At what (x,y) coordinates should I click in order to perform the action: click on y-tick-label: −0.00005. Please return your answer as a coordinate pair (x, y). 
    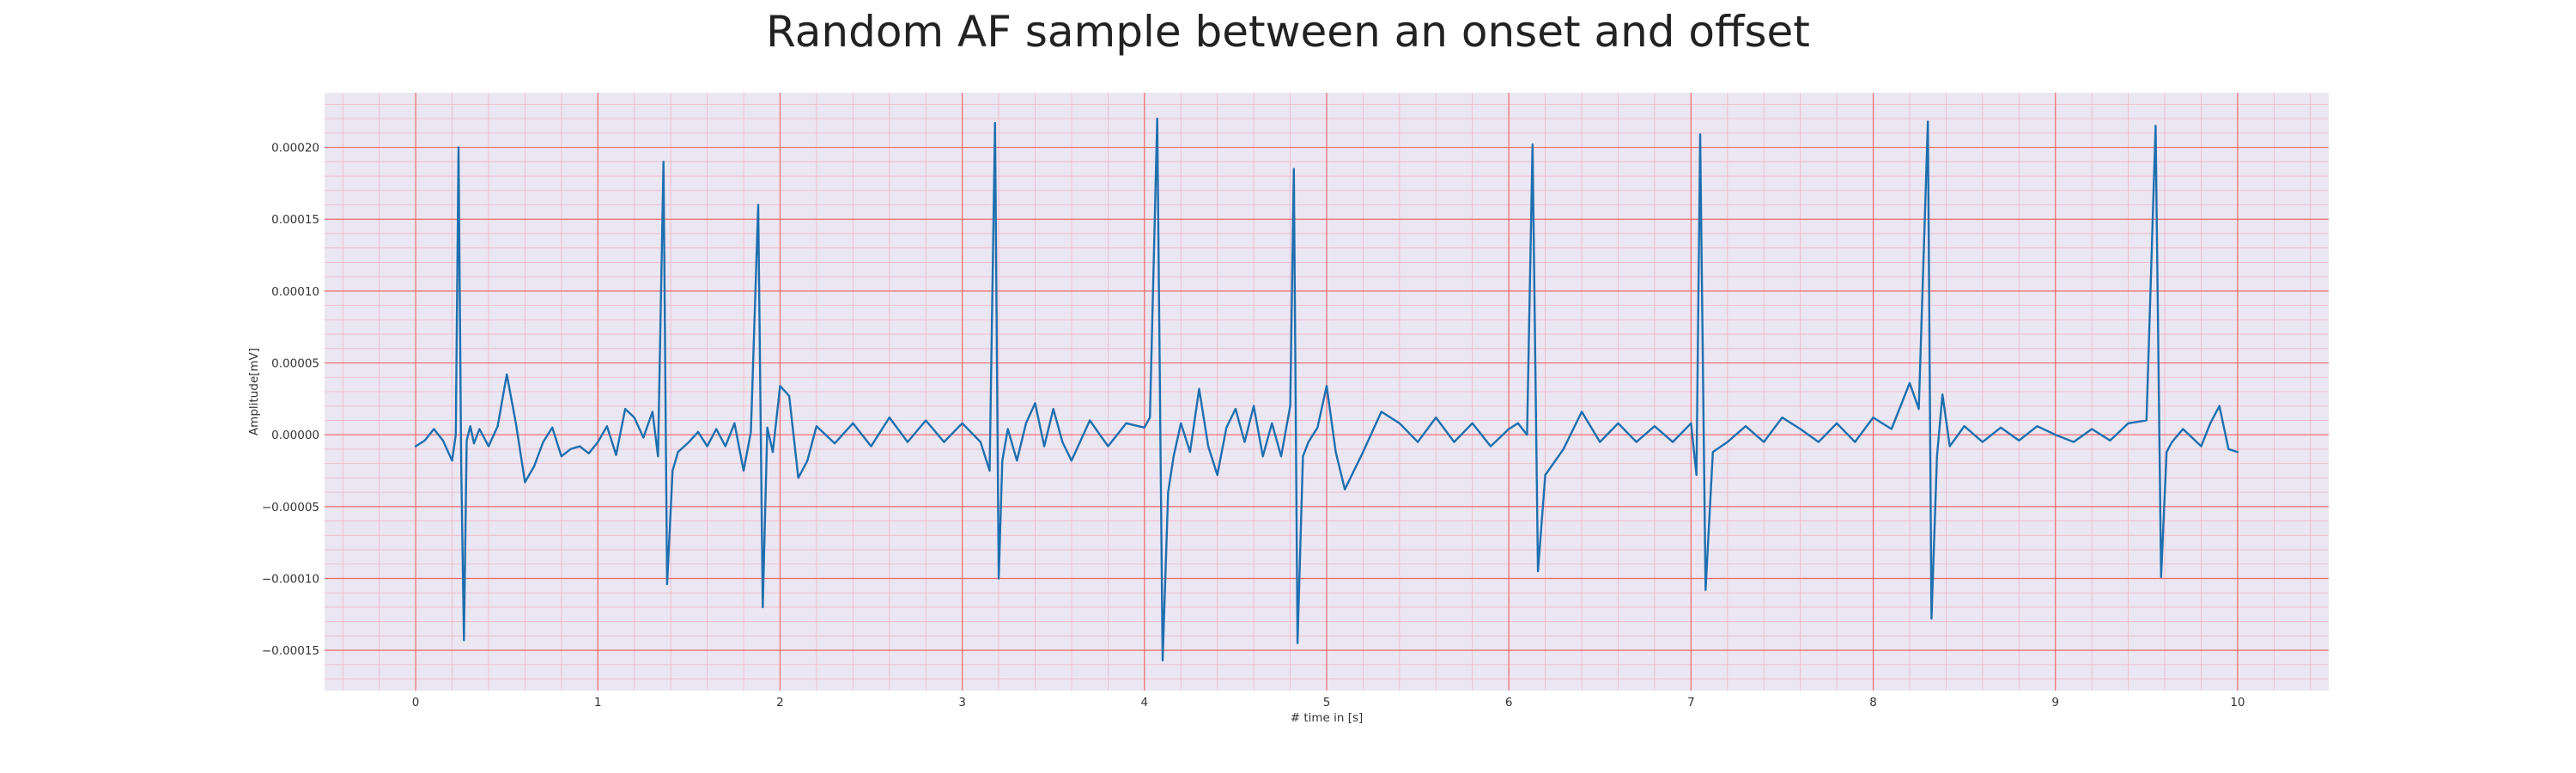
    Looking at the image, I should click on (291, 508).